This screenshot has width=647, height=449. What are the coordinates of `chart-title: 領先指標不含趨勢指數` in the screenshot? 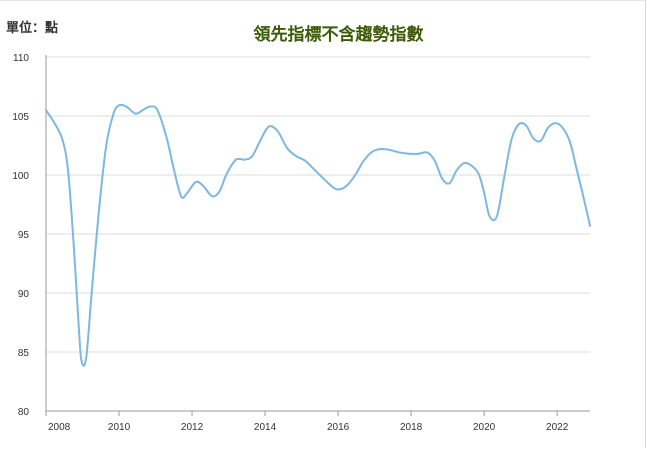 It's located at (338, 35).